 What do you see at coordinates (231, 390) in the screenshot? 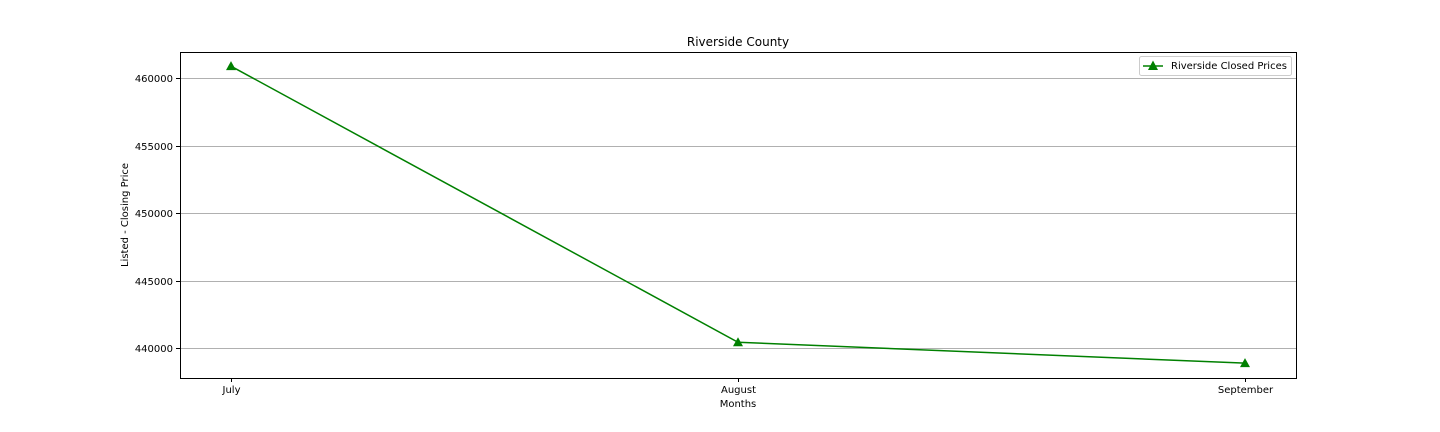
I see `x-tick-label: July` at bounding box center [231, 390].